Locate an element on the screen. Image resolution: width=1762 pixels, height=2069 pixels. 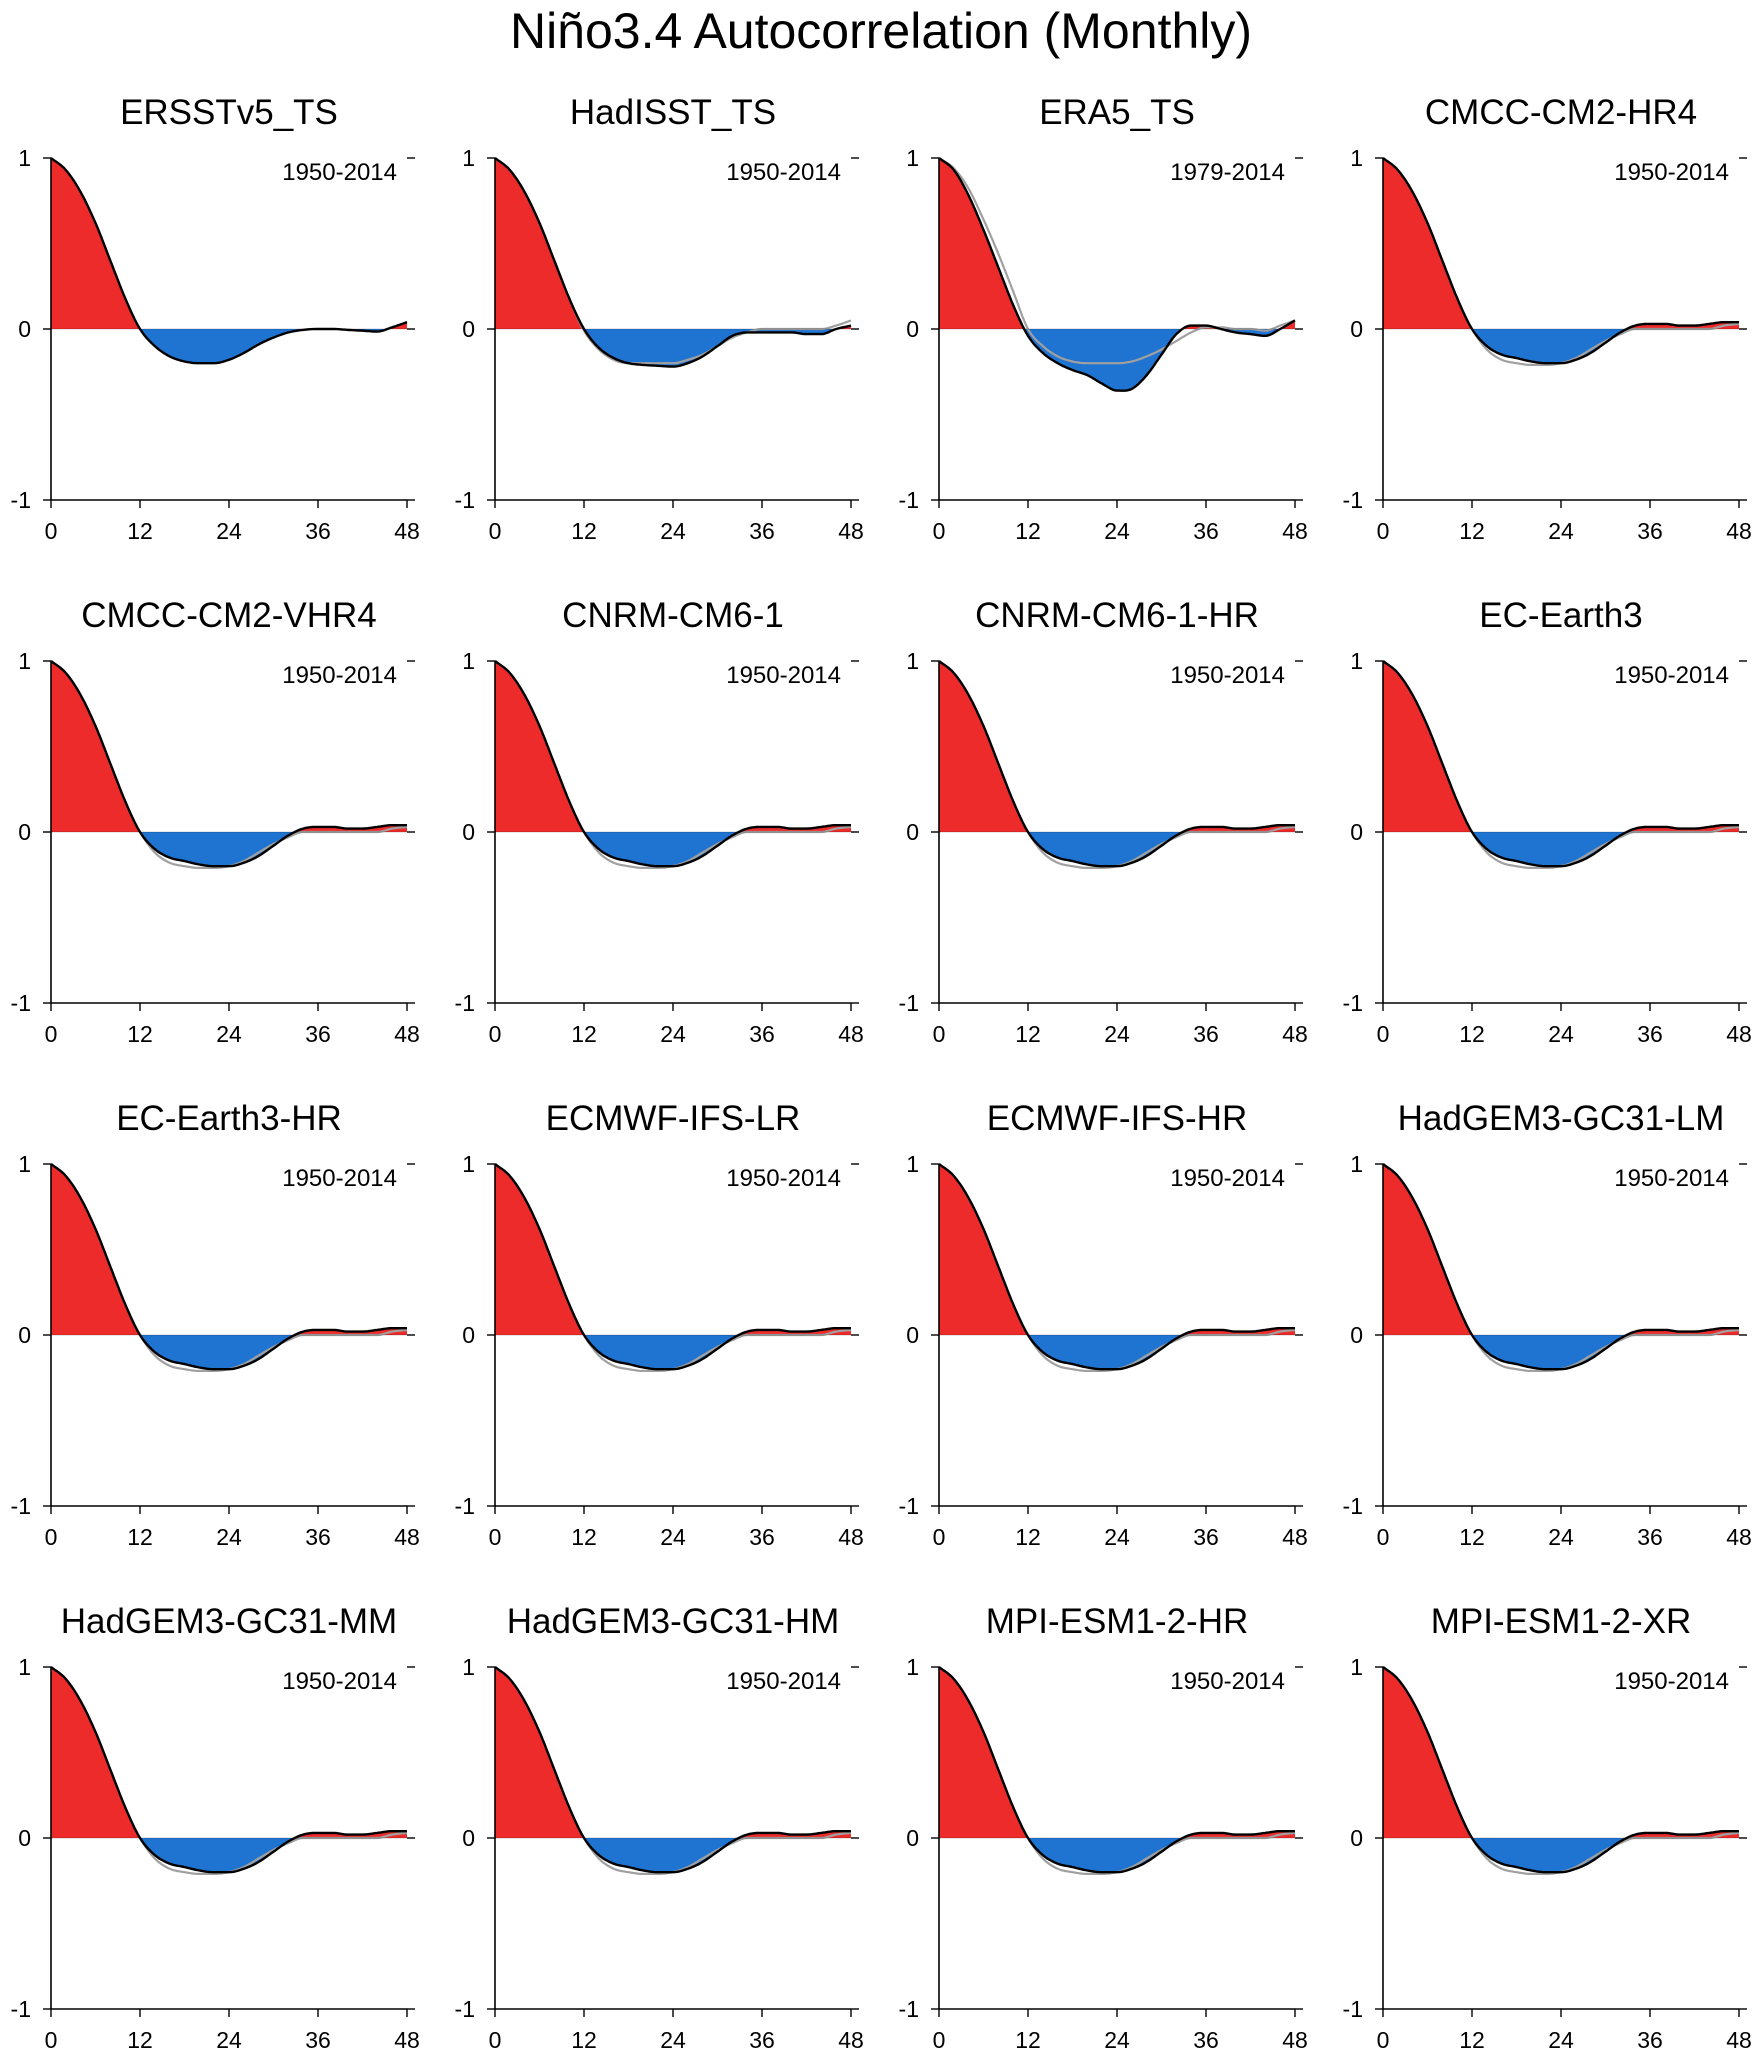
panel-title: HadGEM3-GC31-LM is located at coordinates (1561, 1118).